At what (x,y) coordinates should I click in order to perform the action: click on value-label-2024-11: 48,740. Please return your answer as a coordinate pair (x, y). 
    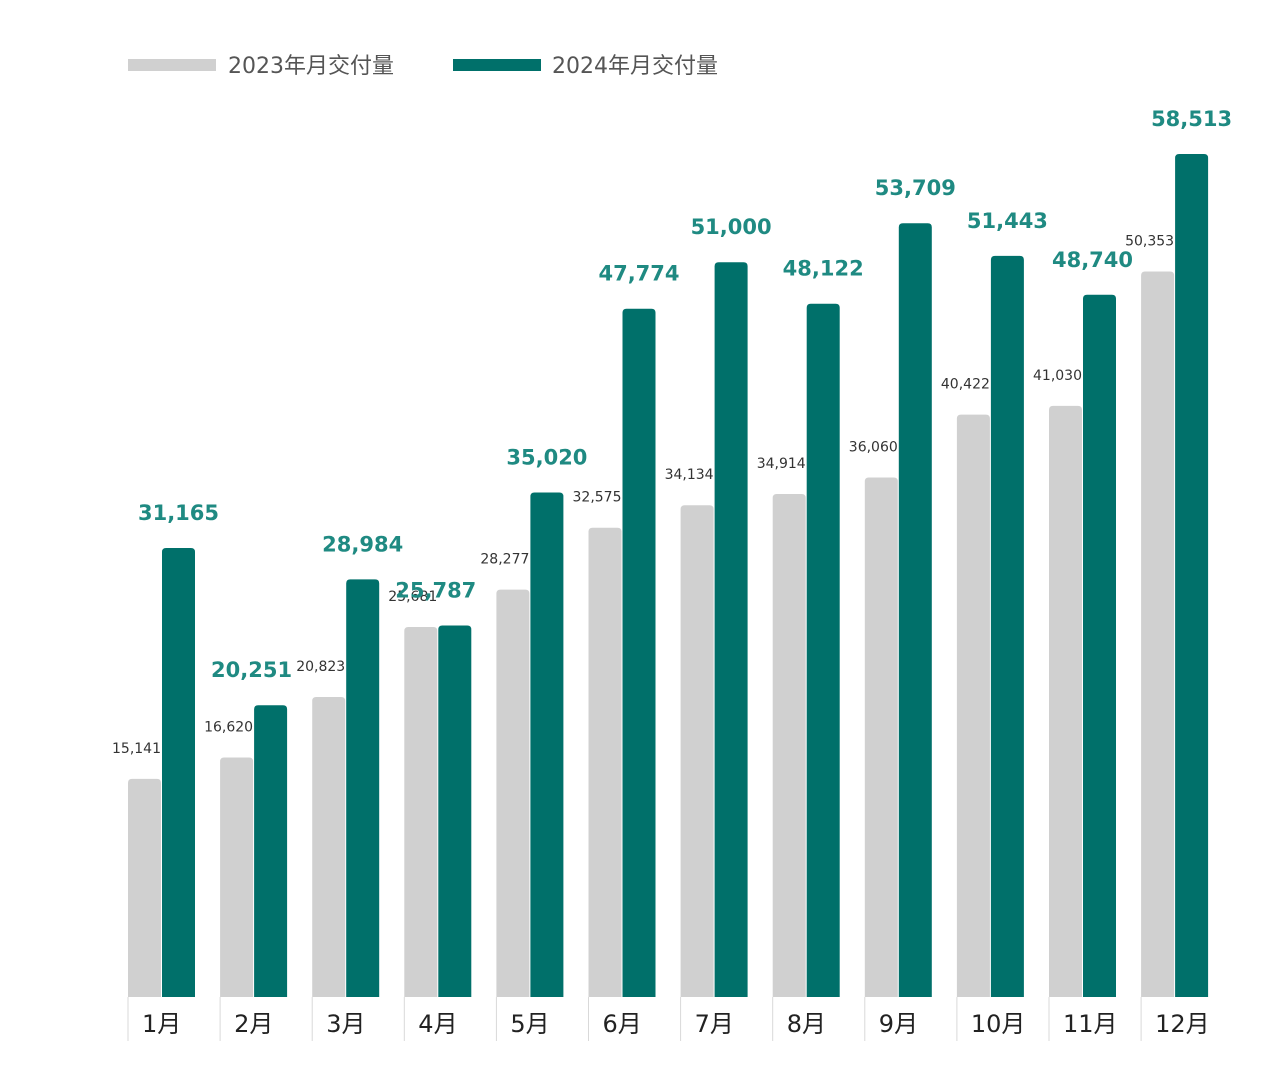
    Looking at the image, I should click on (1092, 260).